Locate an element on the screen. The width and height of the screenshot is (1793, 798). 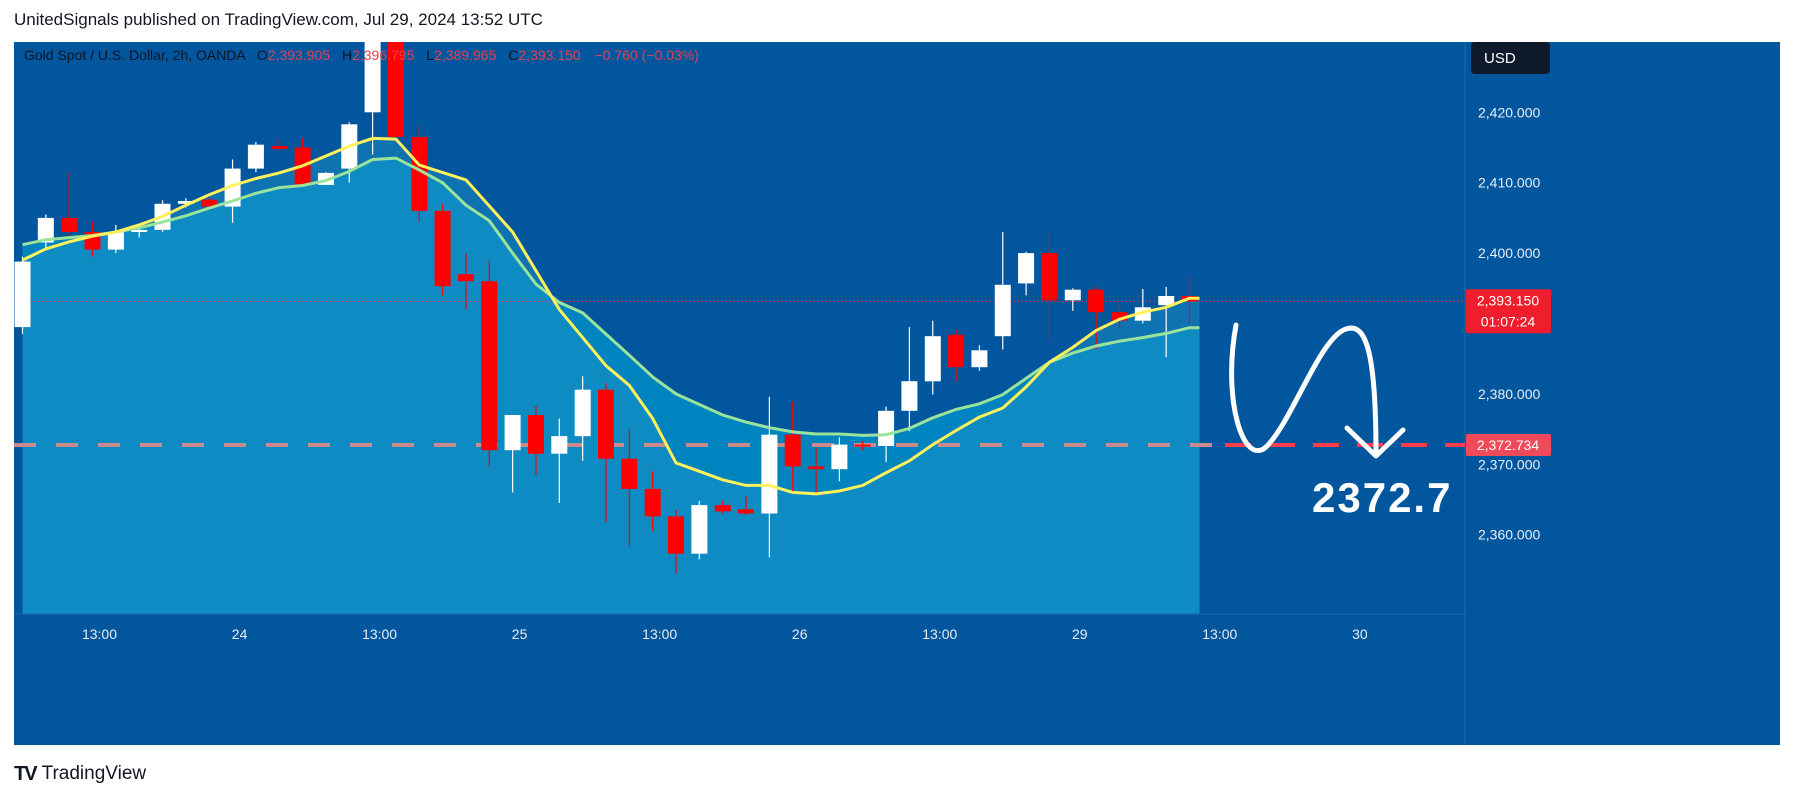
price-tick-label: 2,420.000 is located at coordinates (1509, 112).